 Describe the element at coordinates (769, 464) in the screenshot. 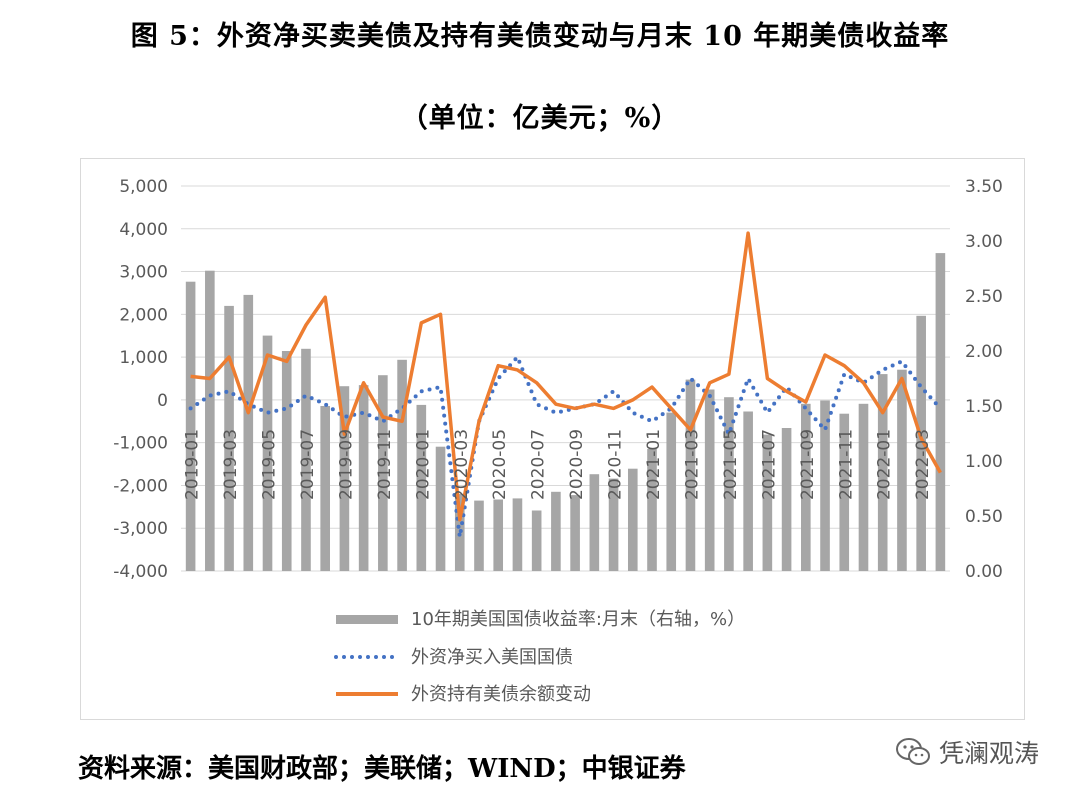

I see `x-tick-label: 2021-07` at that location.